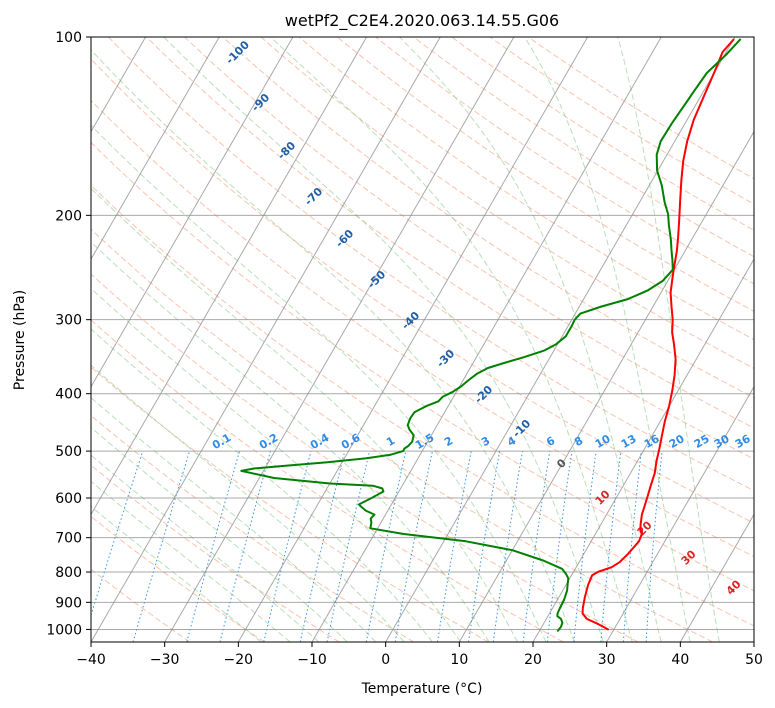  What do you see at coordinates (68, 499) in the screenshot?
I see `y-tick-label: 600` at bounding box center [68, 499].